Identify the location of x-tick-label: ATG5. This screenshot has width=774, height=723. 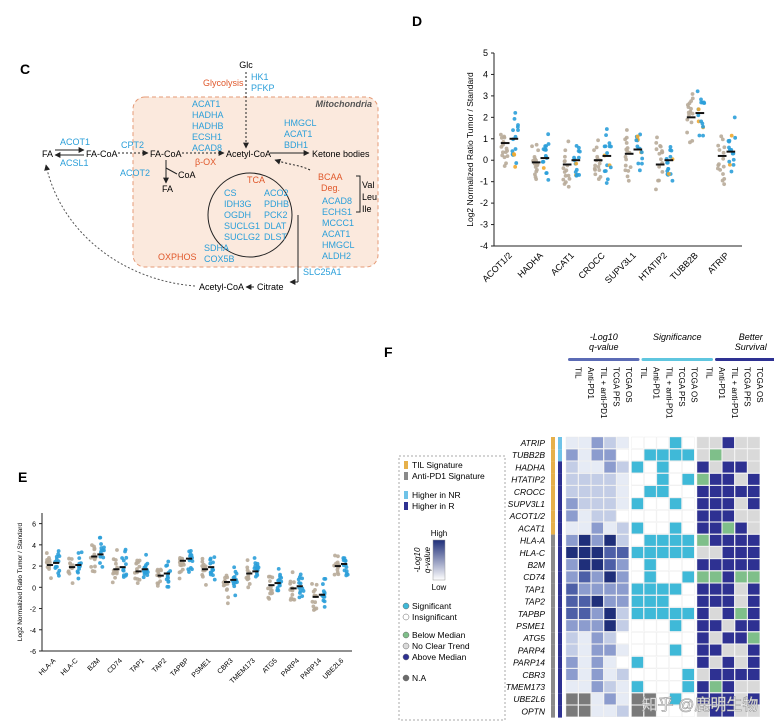
(270, 666).